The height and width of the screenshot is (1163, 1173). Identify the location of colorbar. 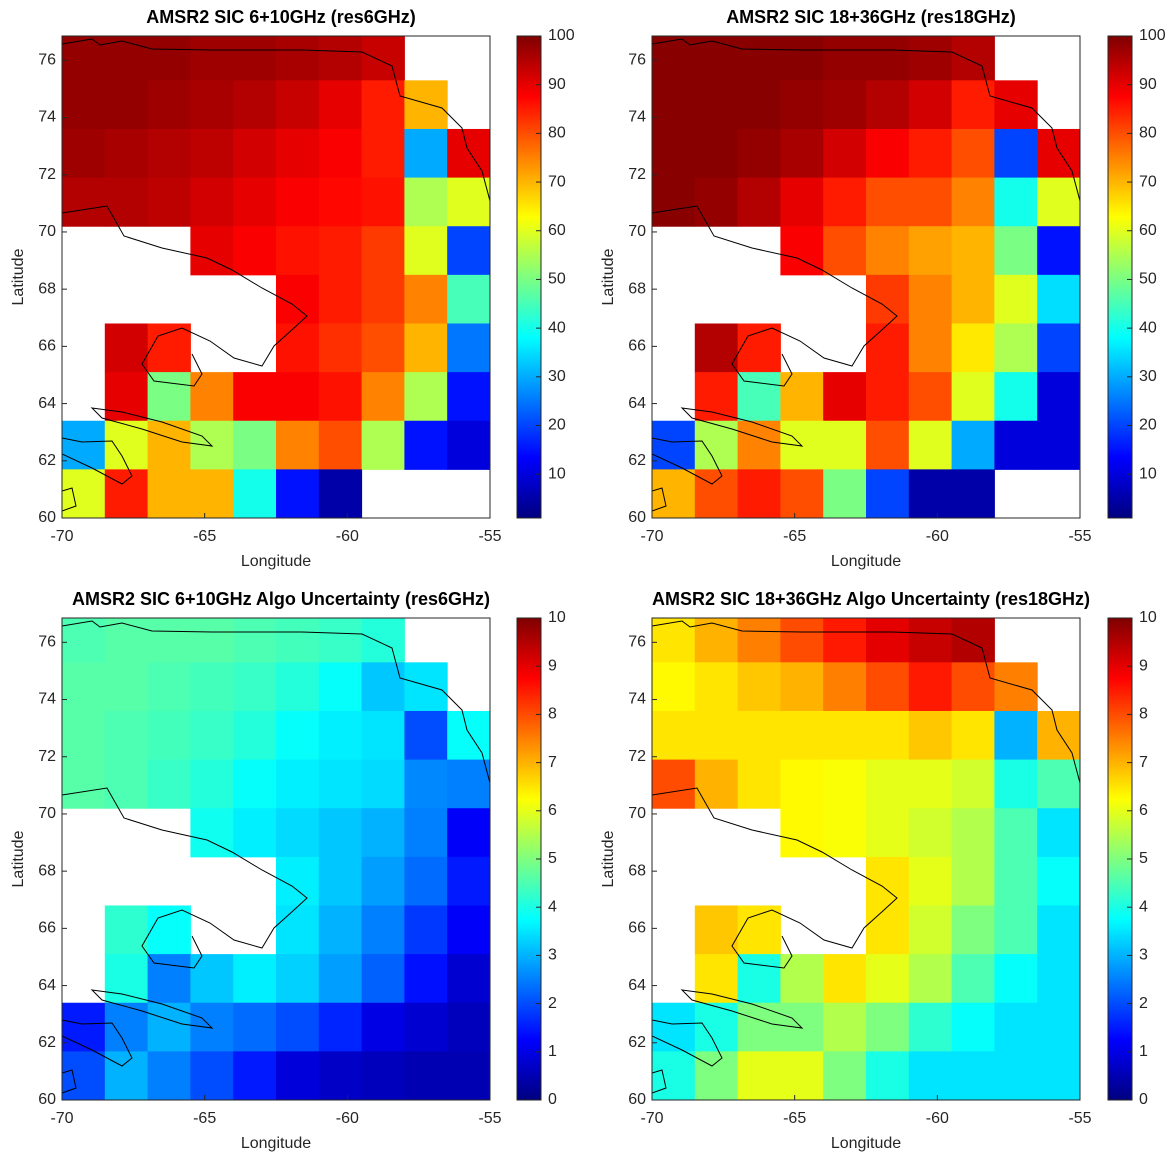
(529, 277).